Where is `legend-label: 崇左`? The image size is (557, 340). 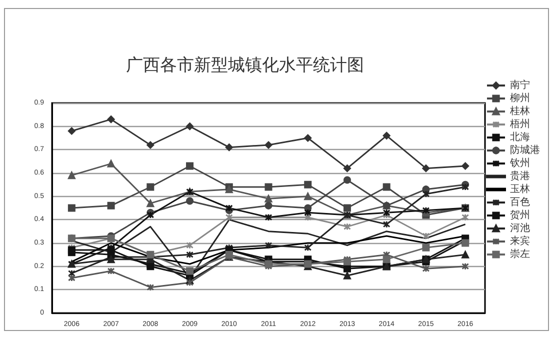
legend-label: 崇左 is located at coordinates (520, 254).